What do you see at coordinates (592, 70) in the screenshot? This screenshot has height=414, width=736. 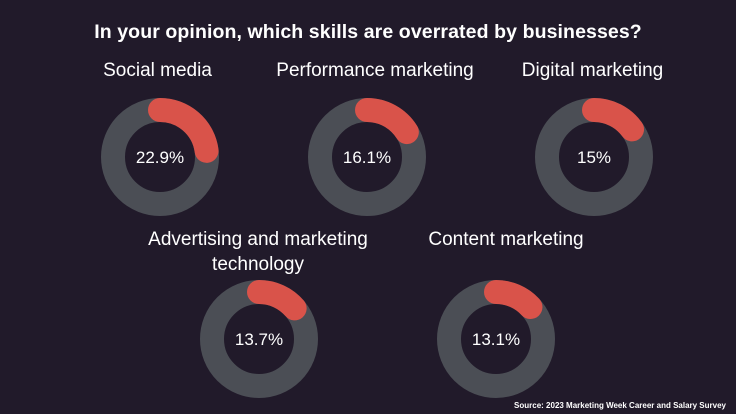 I see `donut-label-digital-marketing: Digital marketing` at bounding box center [592, 70].